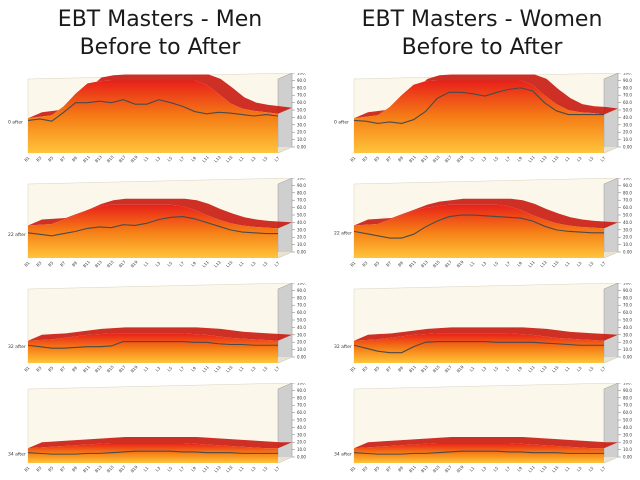  What do you see at coordinates (611, 218) in the screenshot?
I see `plot-side-wall` at bounding box center [611, 218].